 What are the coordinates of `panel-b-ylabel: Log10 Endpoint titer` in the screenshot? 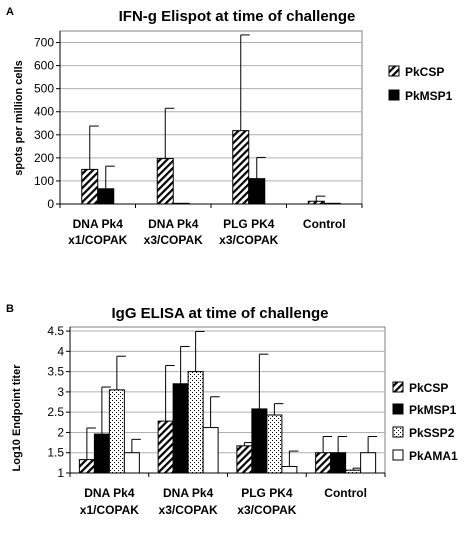 It's located at (17, 418).